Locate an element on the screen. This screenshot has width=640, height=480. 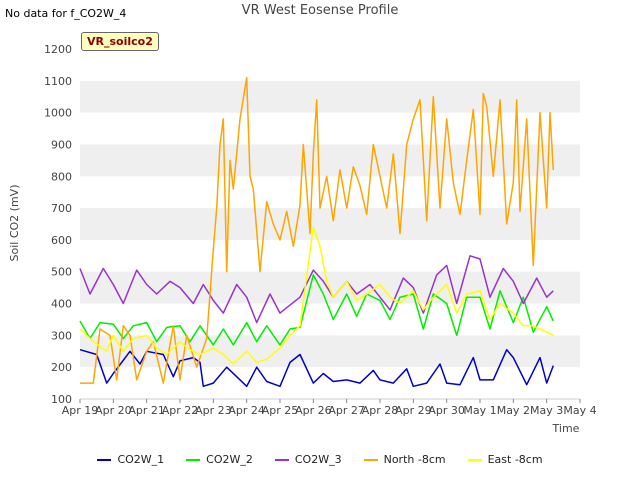
x-tick-label: May 1 is located at coordinates (479, 410).